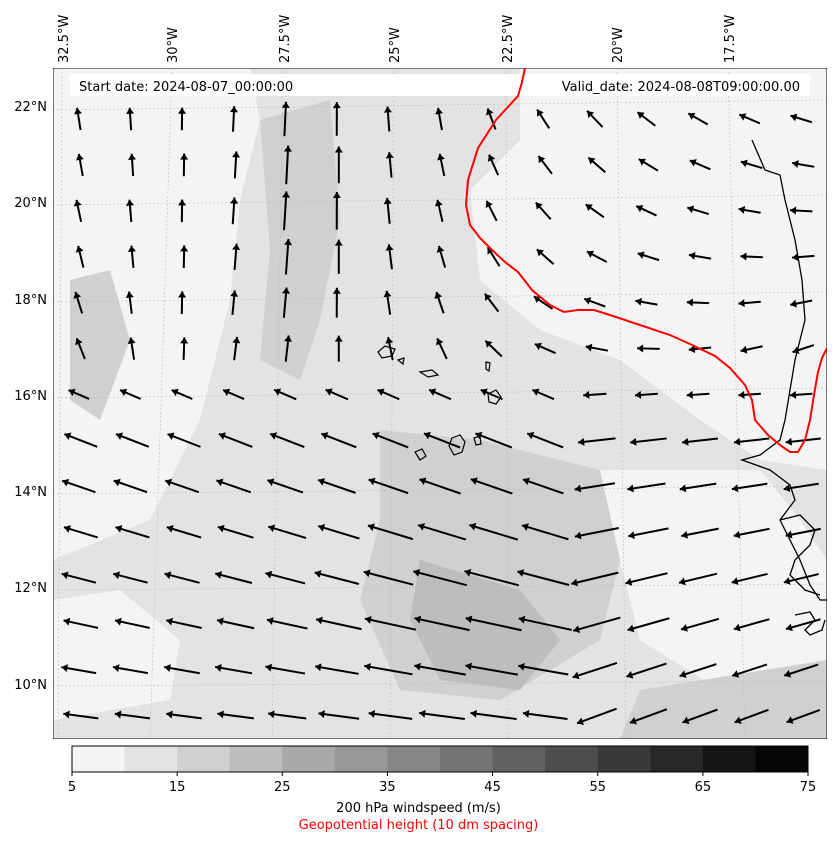  I want to click on colorbar-frame, so click(440, 759).